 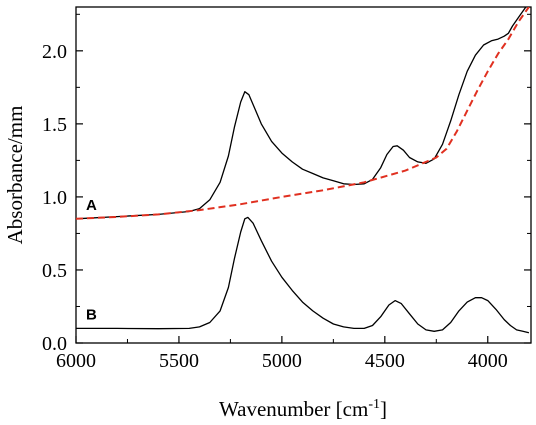 What do you see at coordinates (91, 205) in the screenshot?
I see `series-label-a: A` at bounding box center [91, 205].